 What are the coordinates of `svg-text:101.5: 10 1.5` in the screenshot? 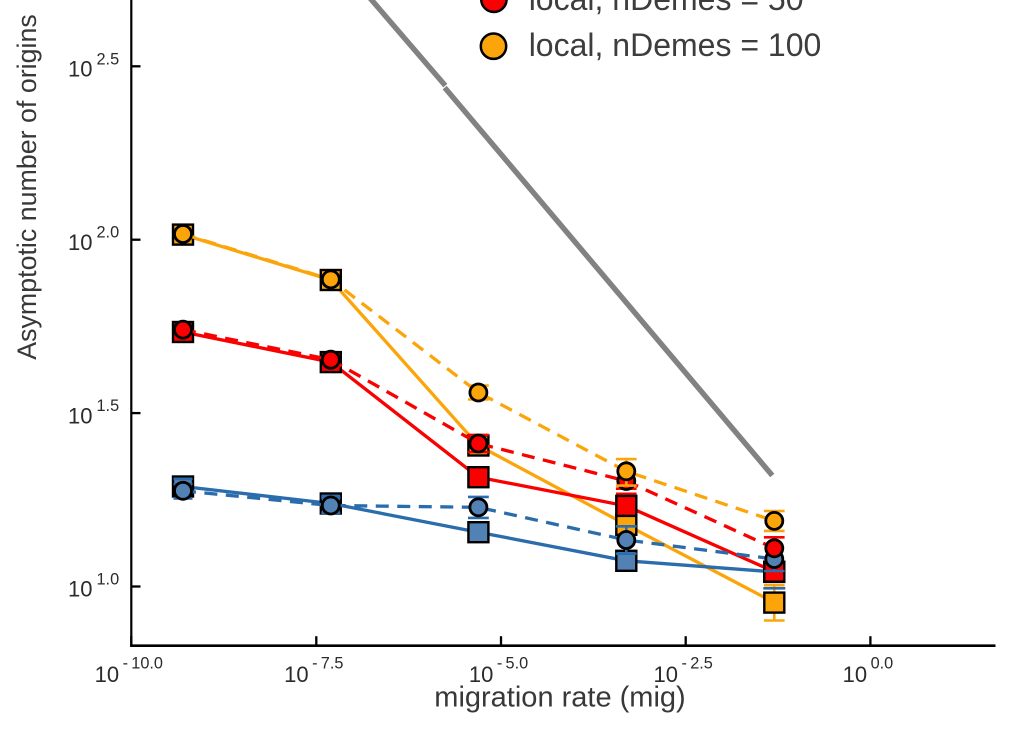 It's located at (93, 412).